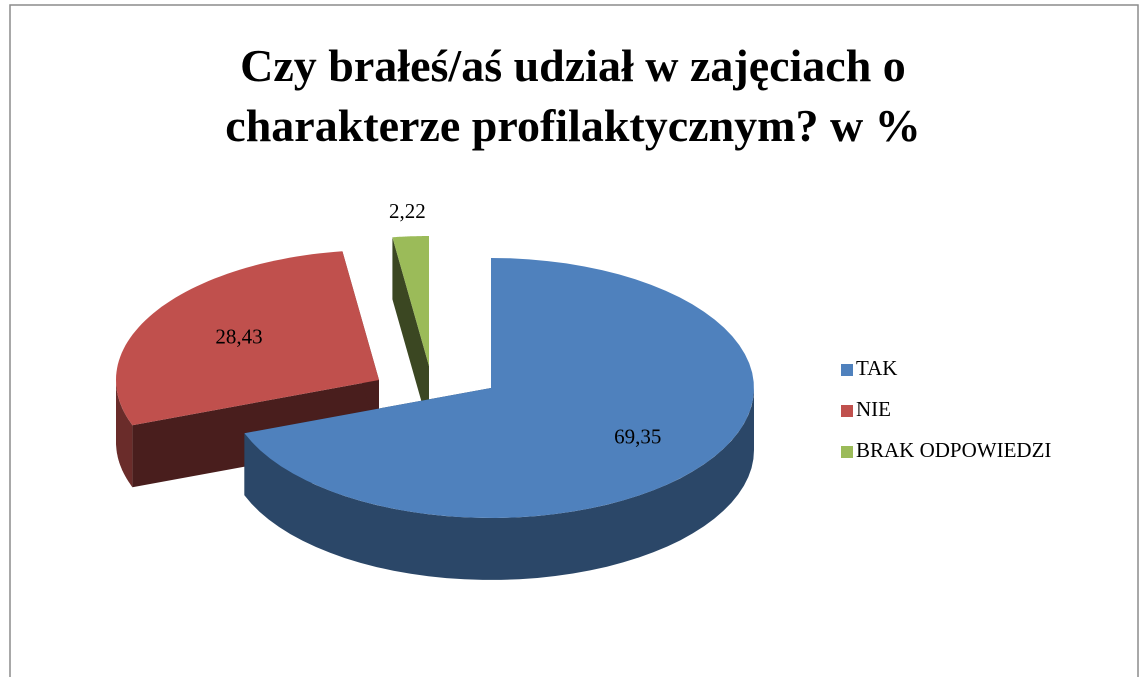  I want to click on slice-side, so click(410, 332).